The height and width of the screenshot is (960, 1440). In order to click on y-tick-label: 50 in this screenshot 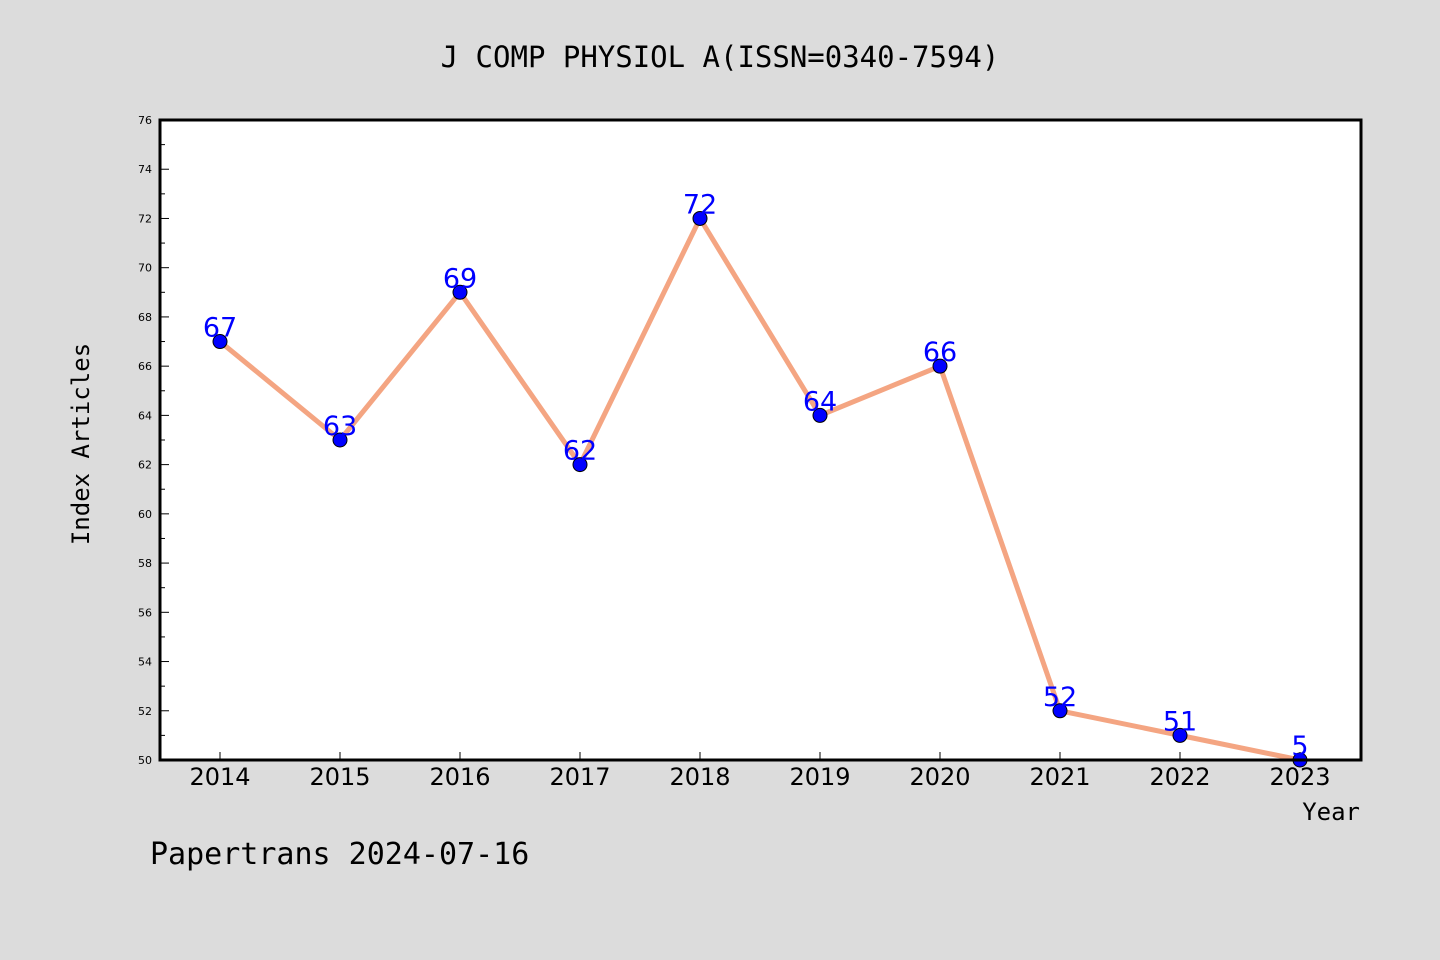, I will do `click(145, 760)`.